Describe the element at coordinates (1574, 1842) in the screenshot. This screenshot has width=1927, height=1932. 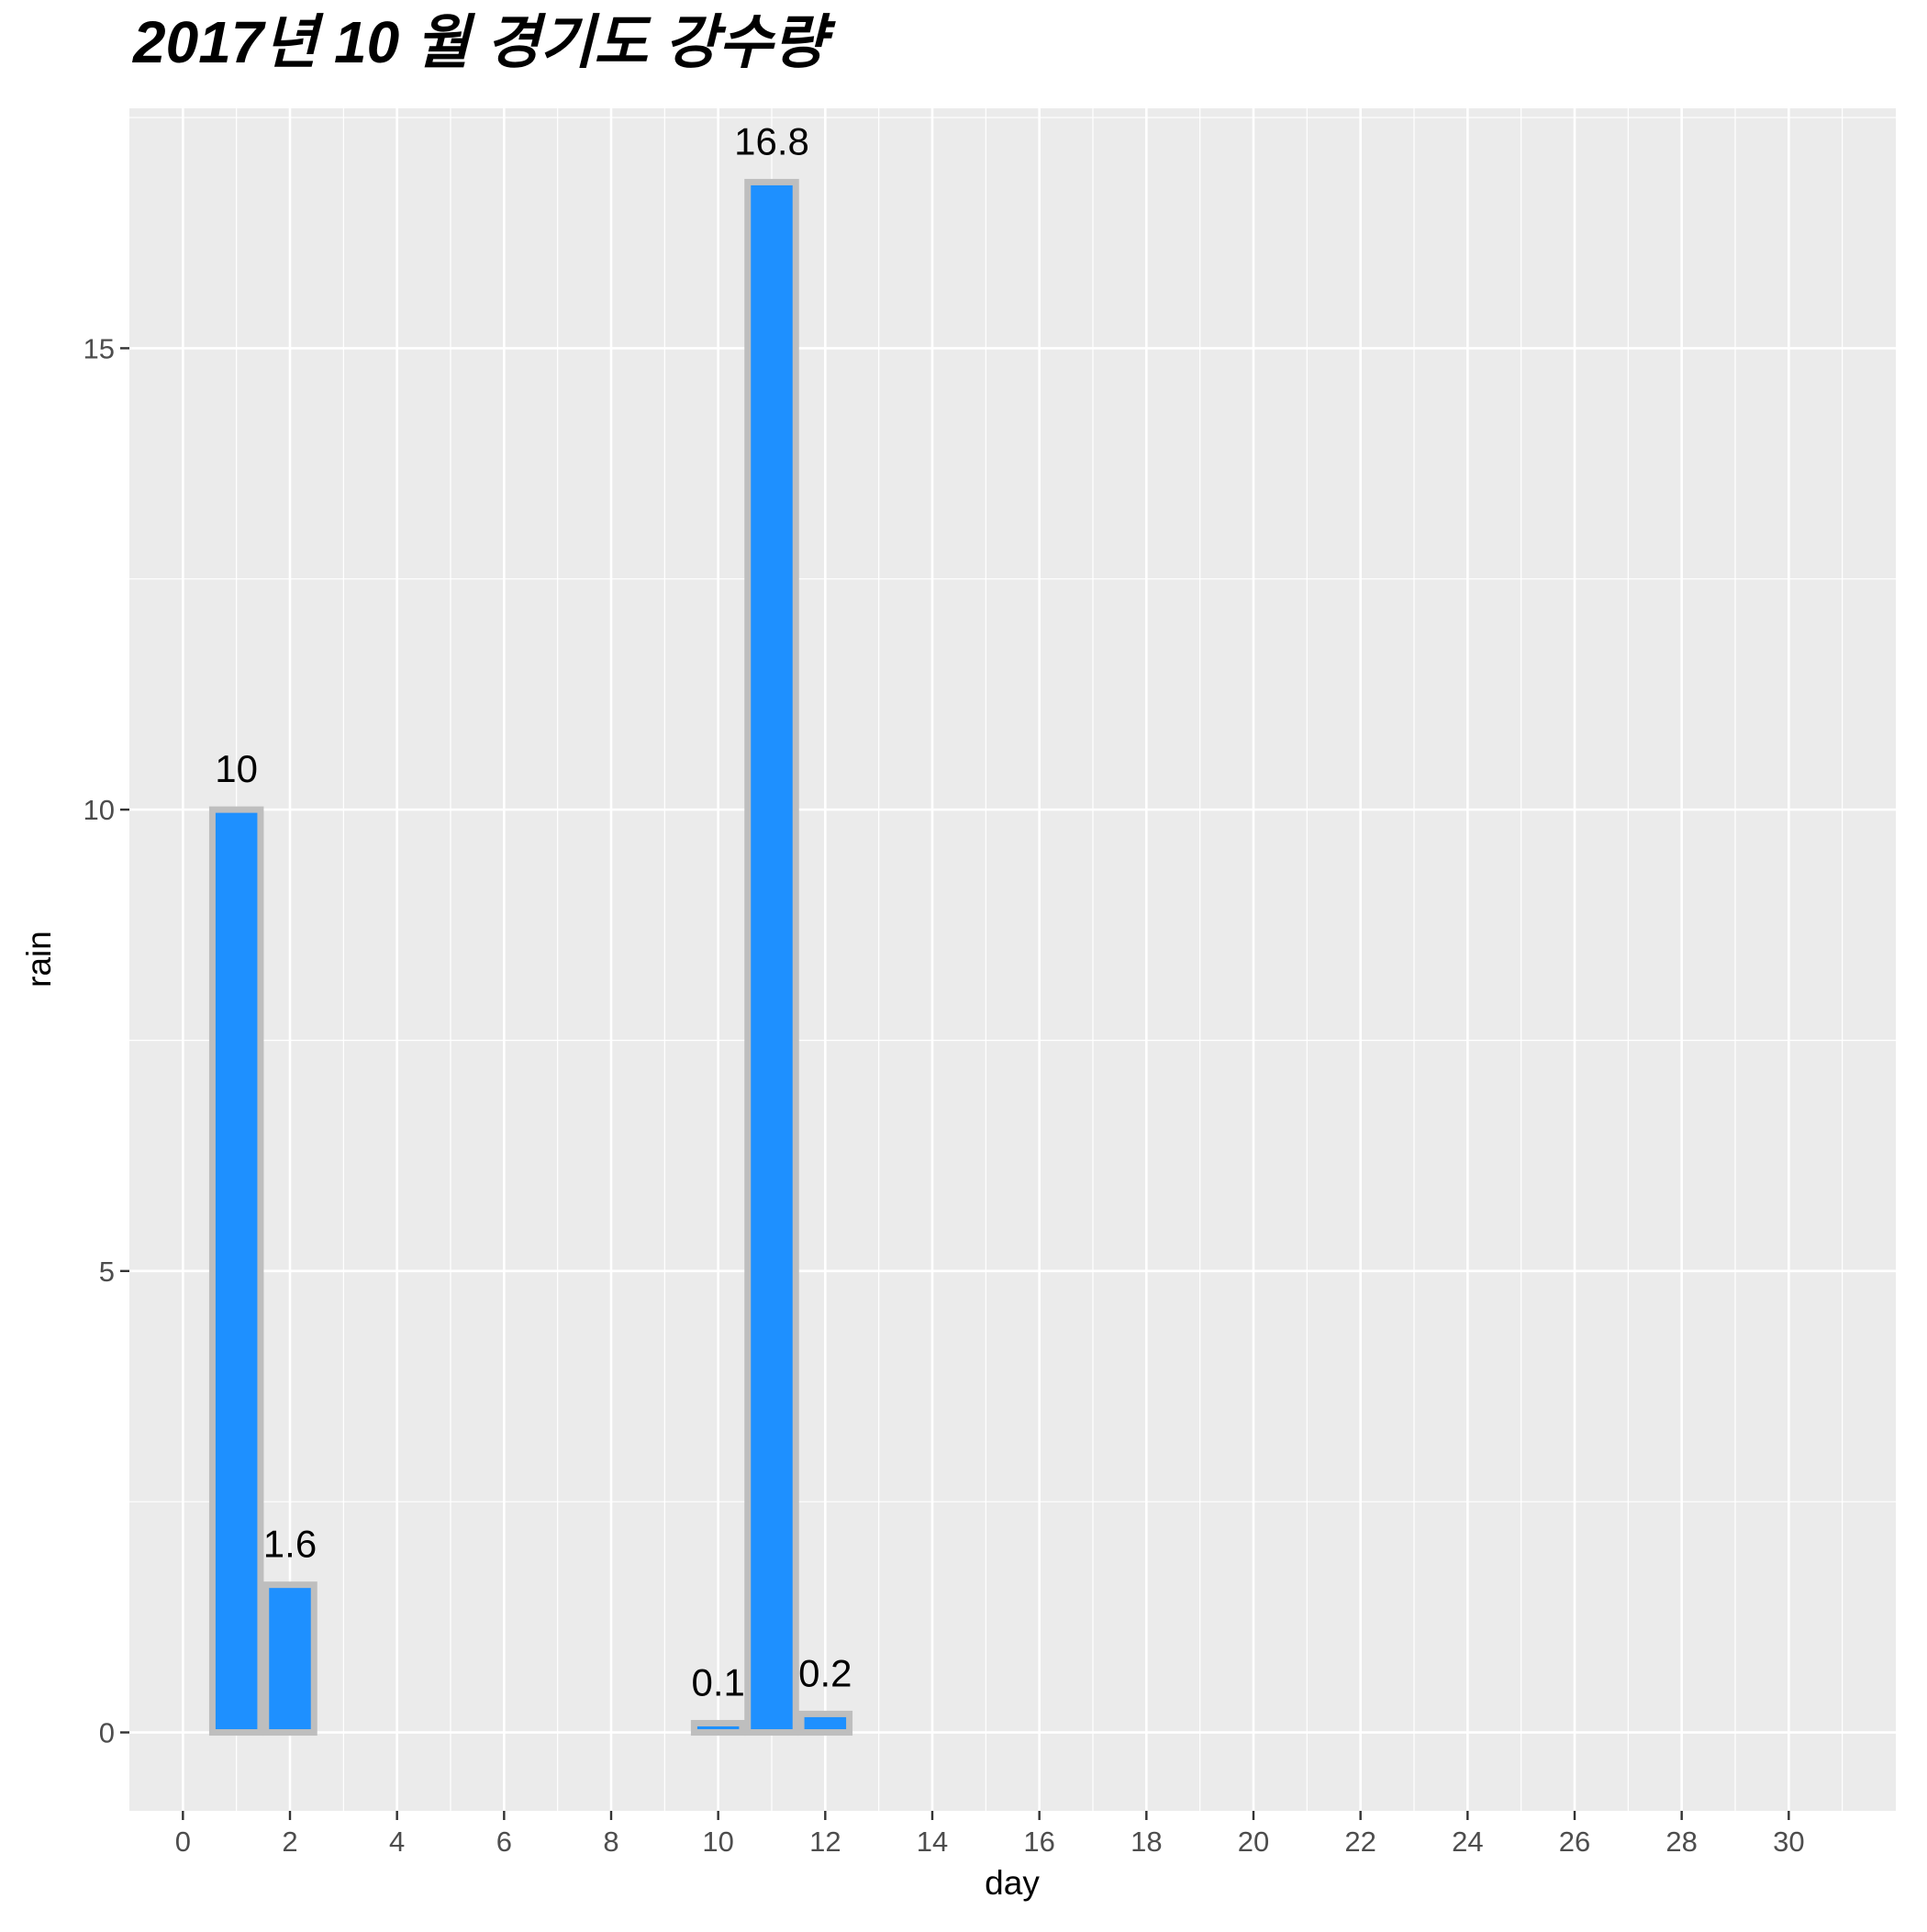
I see `x-tick-label: 26` at that location.